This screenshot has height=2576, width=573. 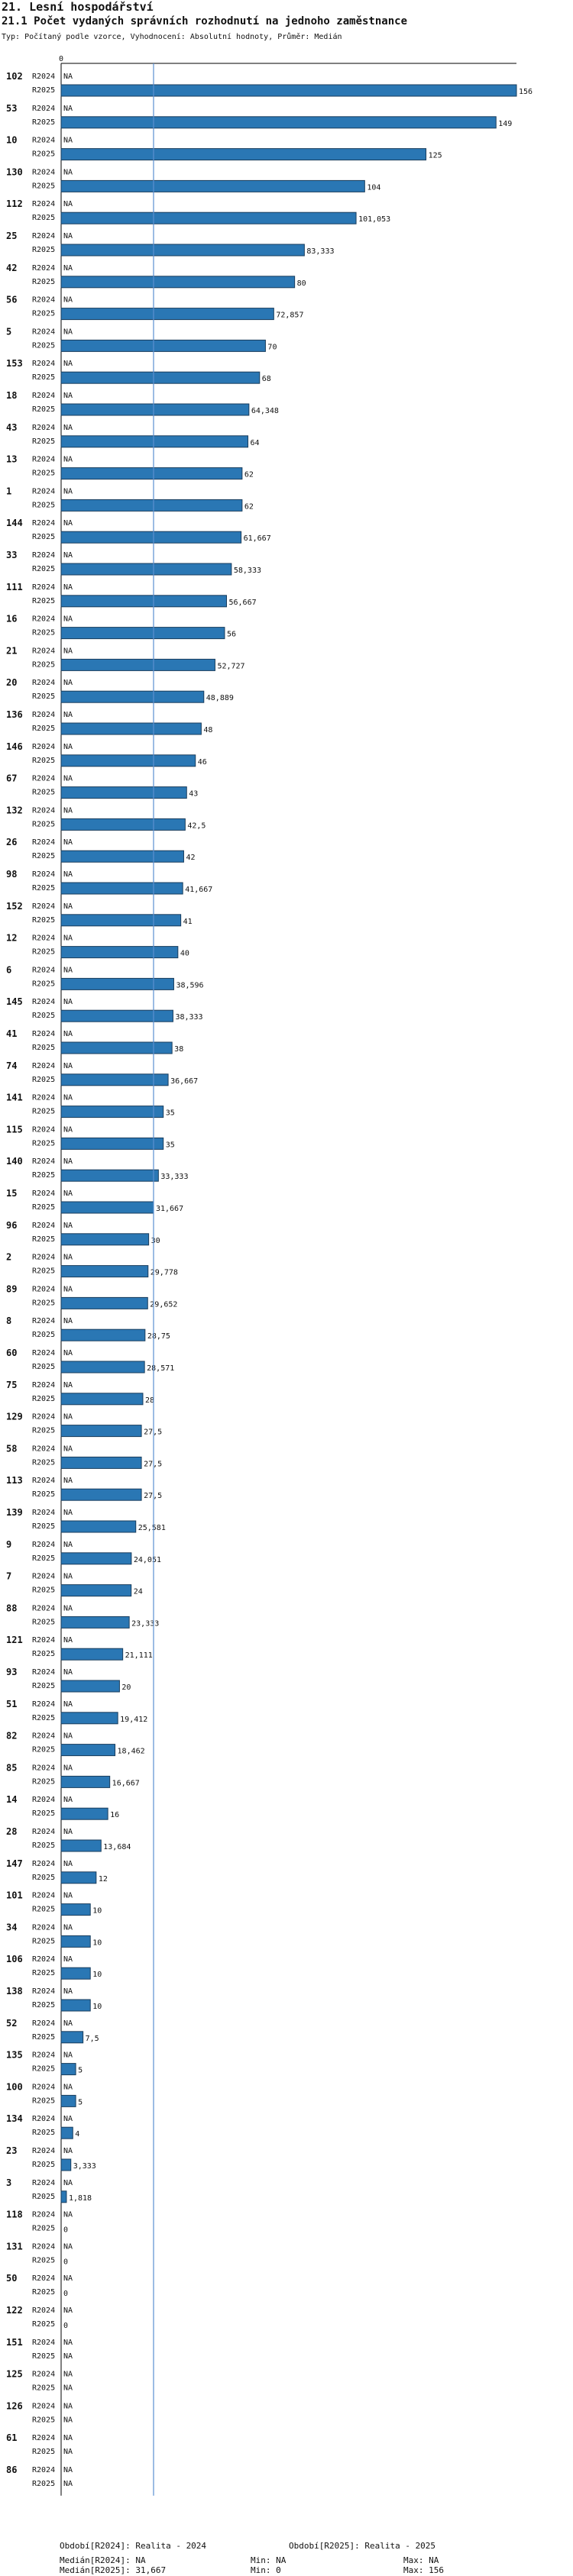 I want to click on group-label: 75, so click(x=11, y=1385).